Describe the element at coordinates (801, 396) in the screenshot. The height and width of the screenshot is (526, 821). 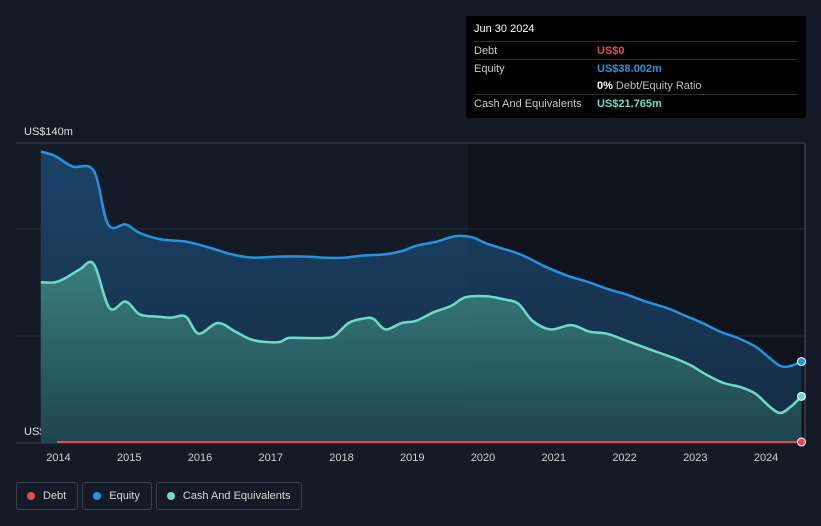
I see `cash-and-equivalents-end-marker` at that location.